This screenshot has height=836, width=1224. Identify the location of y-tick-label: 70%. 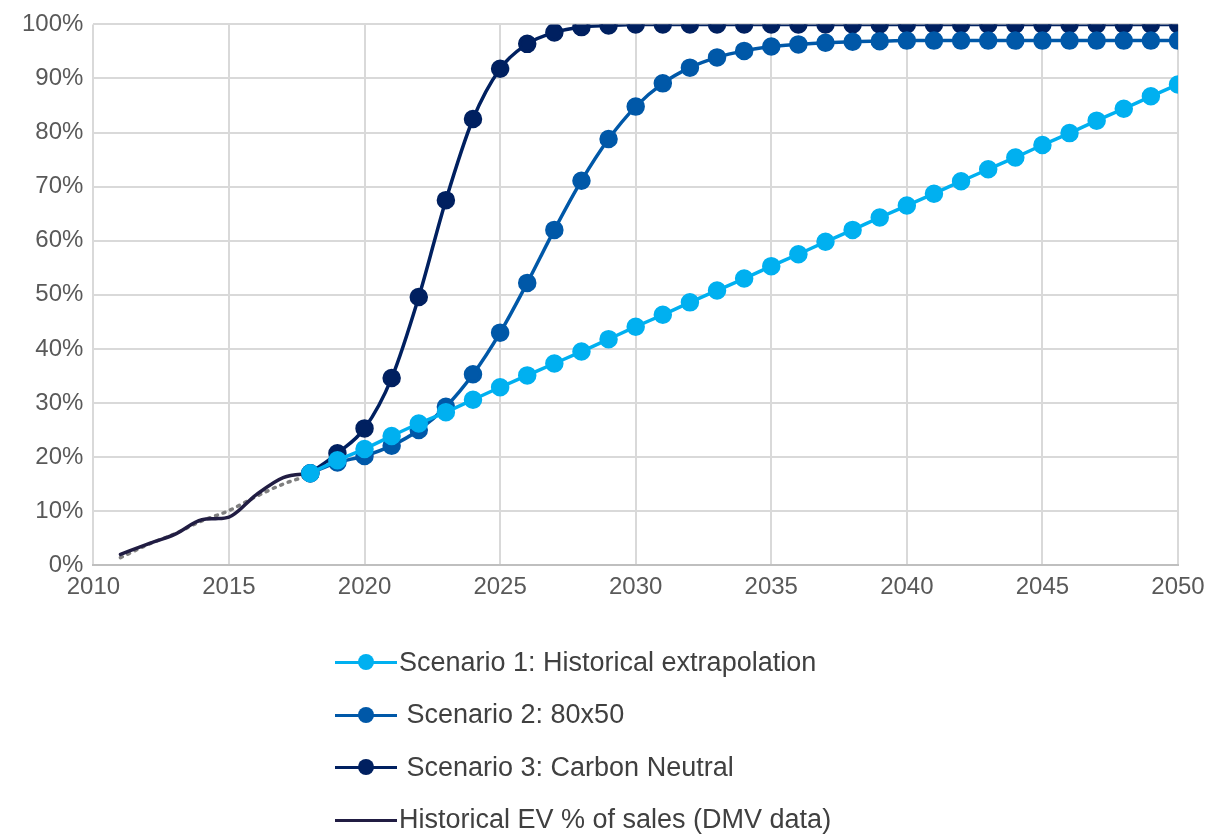
(59, 185).